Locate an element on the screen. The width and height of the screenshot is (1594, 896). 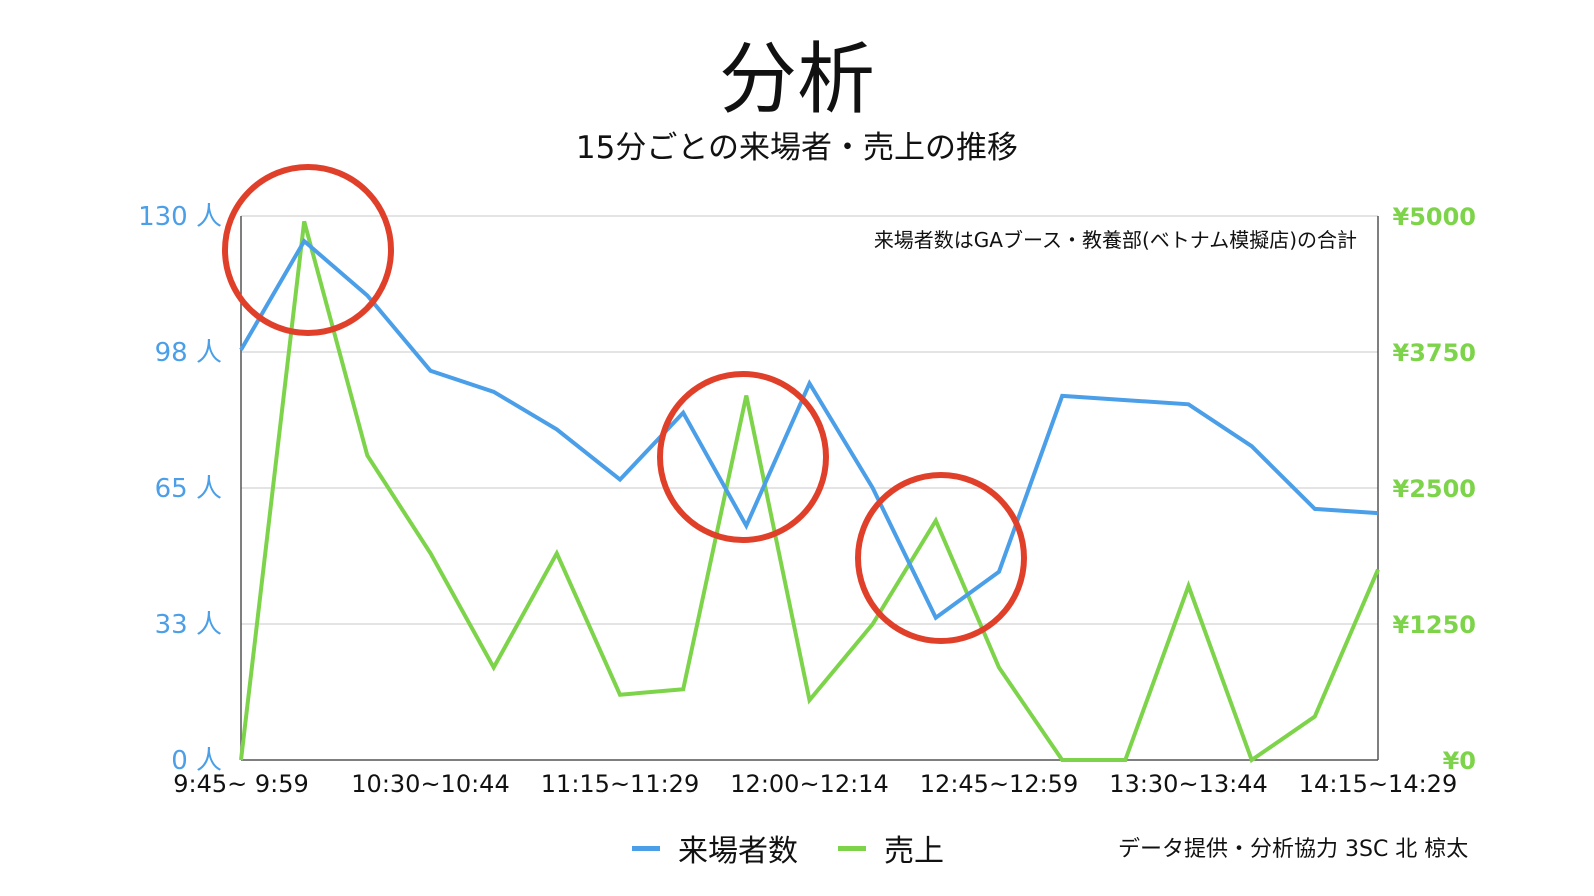
legend-label-sales: 売上 is located at coordinates (914, 851).